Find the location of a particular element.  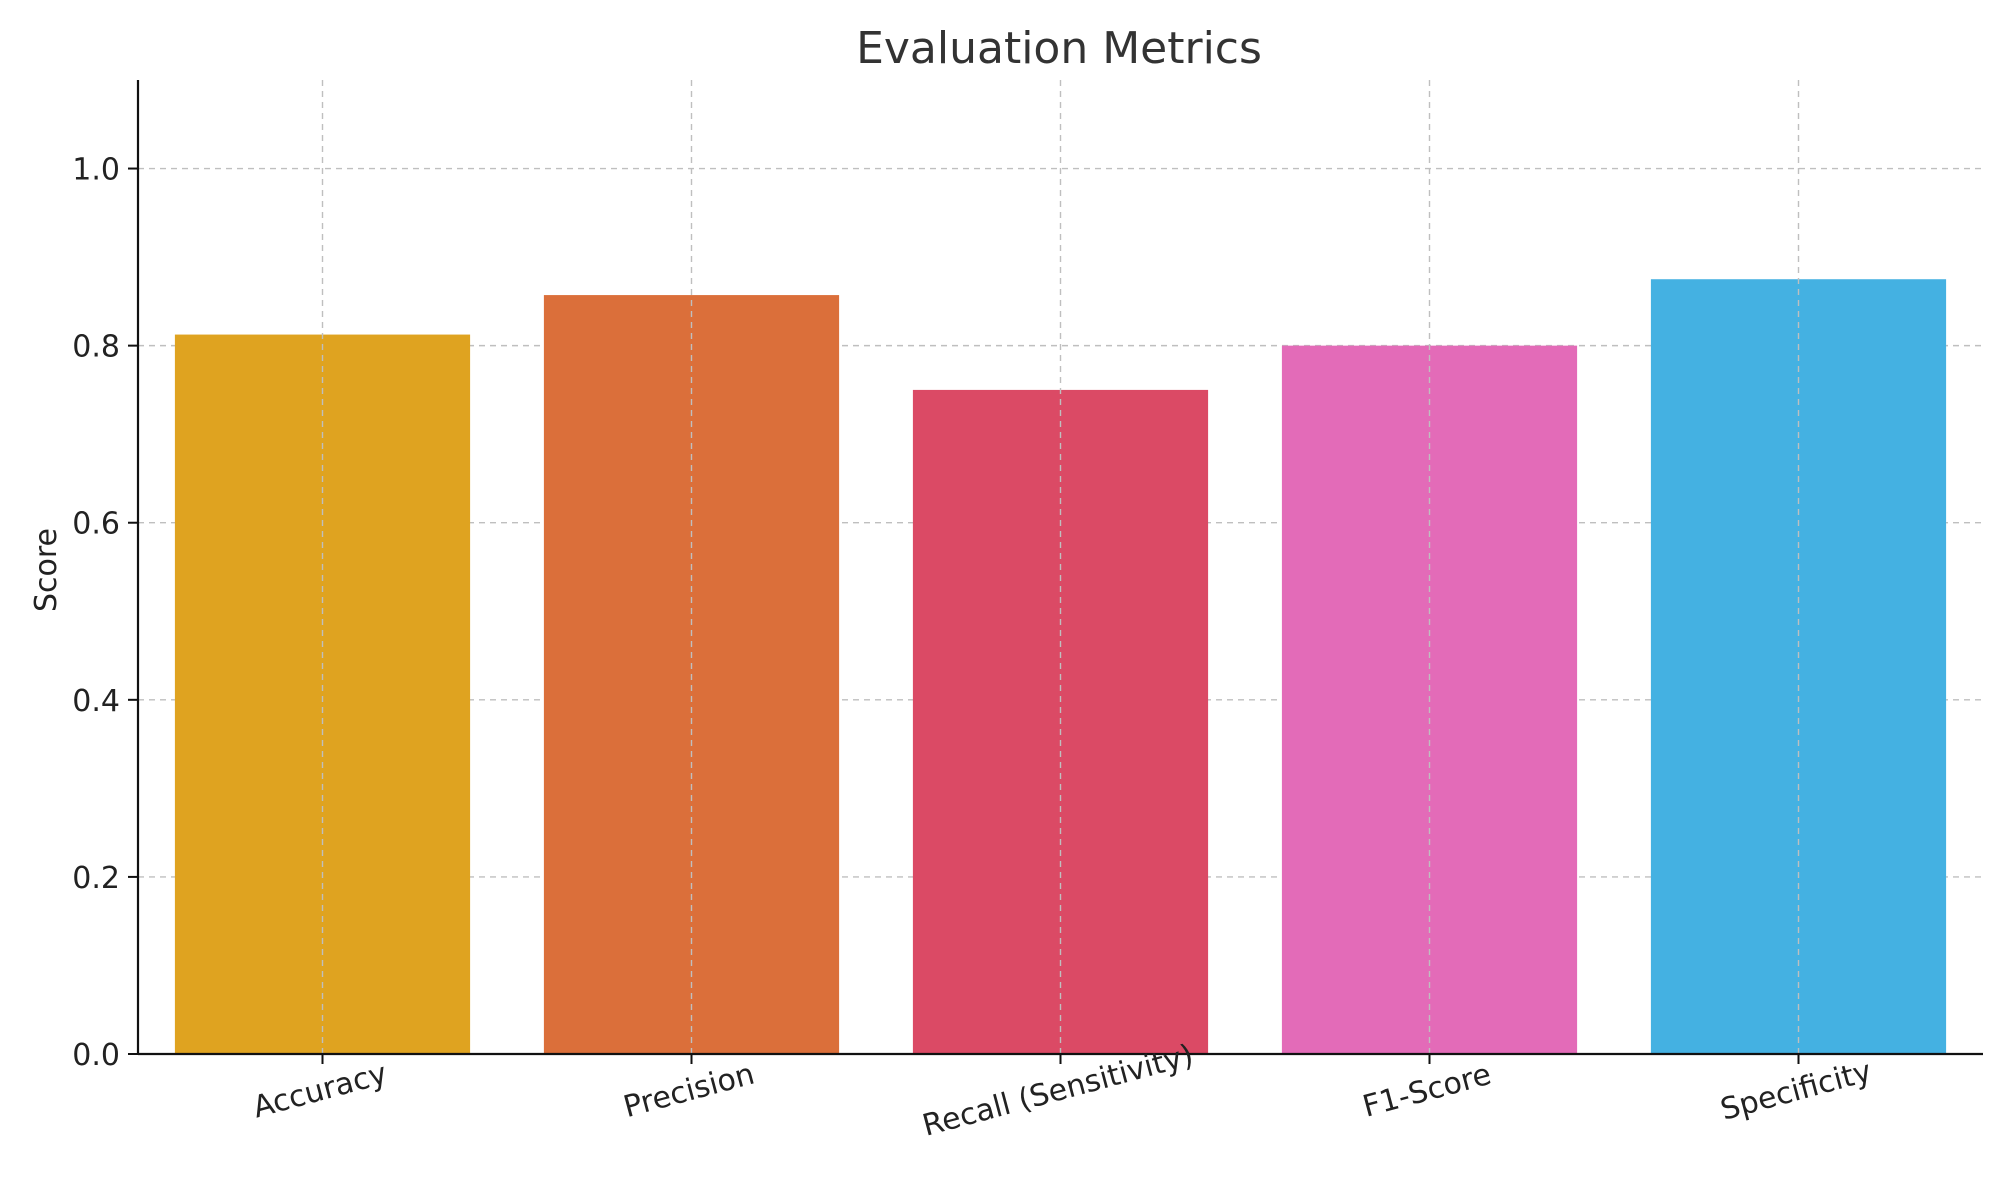

y-tick-label: 0.0 is located at coordinates (96, 1055).